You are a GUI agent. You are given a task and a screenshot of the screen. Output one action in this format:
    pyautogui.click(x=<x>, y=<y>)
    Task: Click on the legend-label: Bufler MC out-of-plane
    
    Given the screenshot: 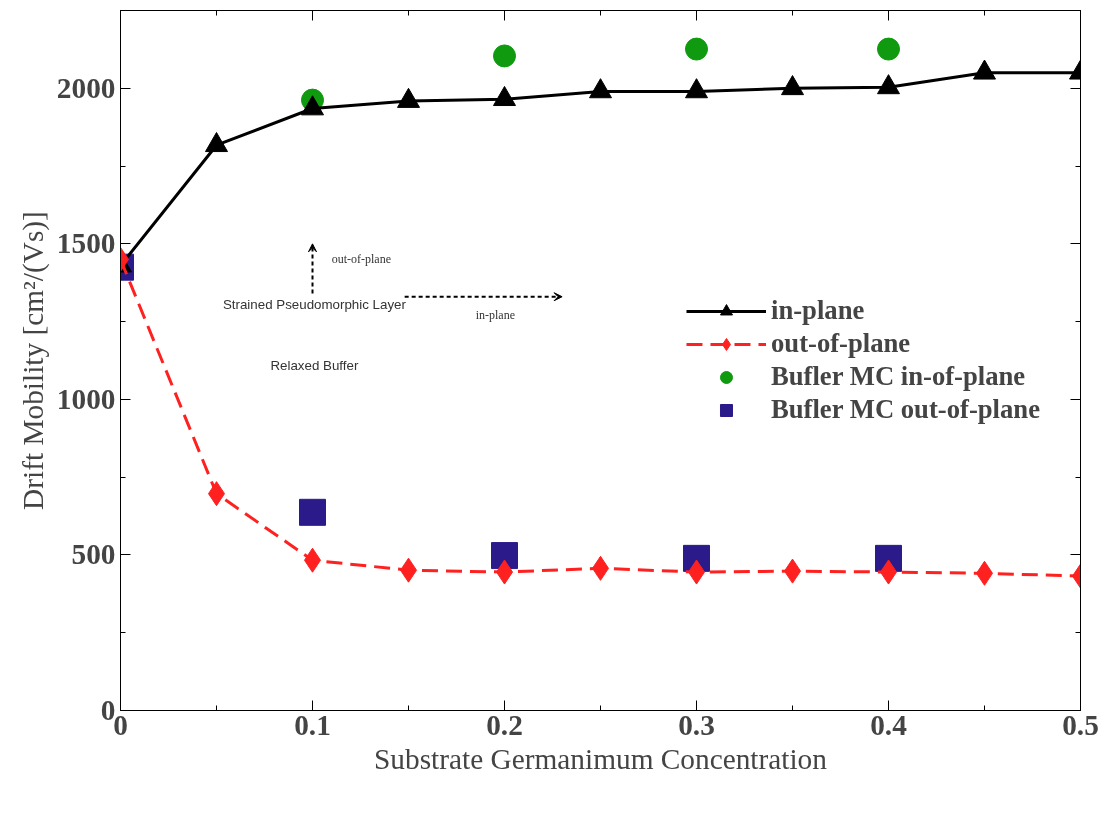 What is the action you would take?
    pyautogui.click(x=905, y=409)
    